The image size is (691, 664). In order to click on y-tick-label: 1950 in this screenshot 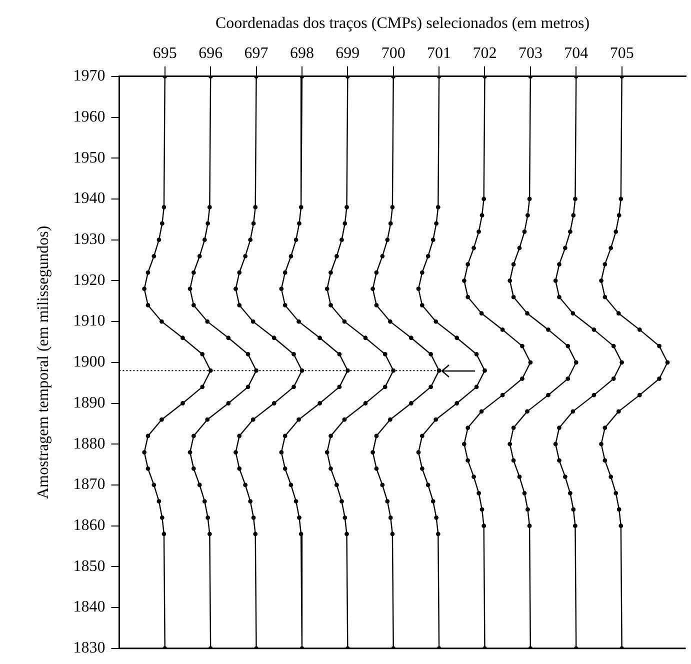, I will do `click(89, 157)`.